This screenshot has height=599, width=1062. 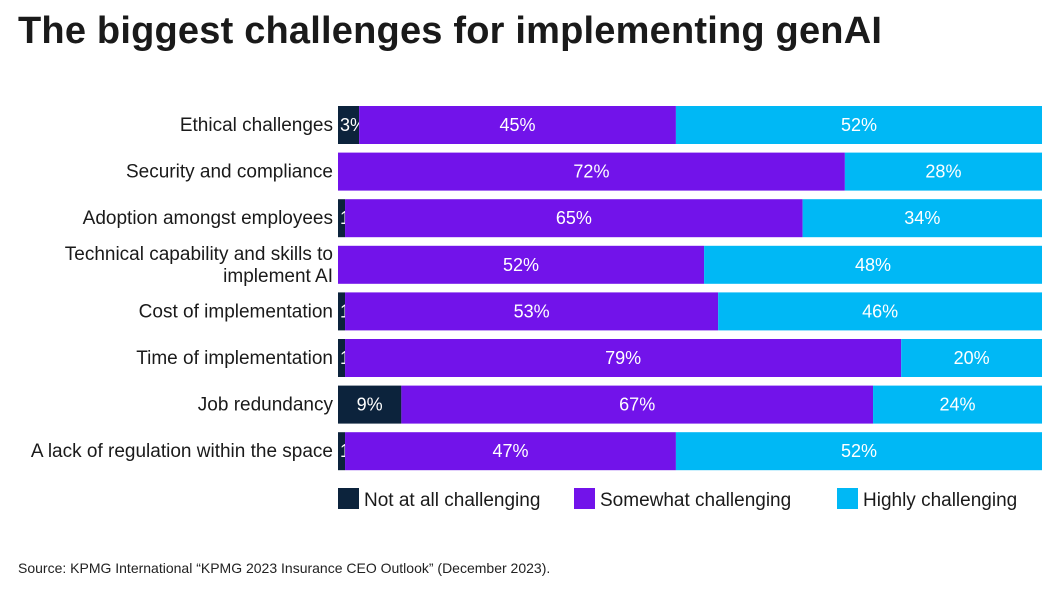 I want to click on category-label: Adoption amongst employees, so click(x=208, y=218).